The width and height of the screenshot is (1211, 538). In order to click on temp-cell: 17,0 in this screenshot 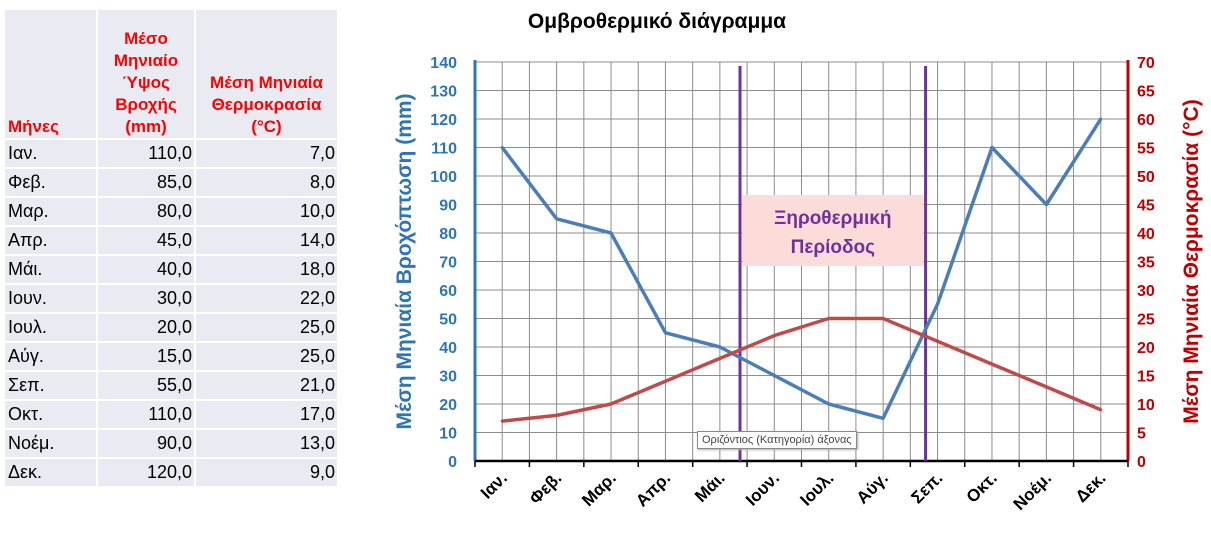, I will do `click(266, 415)`.